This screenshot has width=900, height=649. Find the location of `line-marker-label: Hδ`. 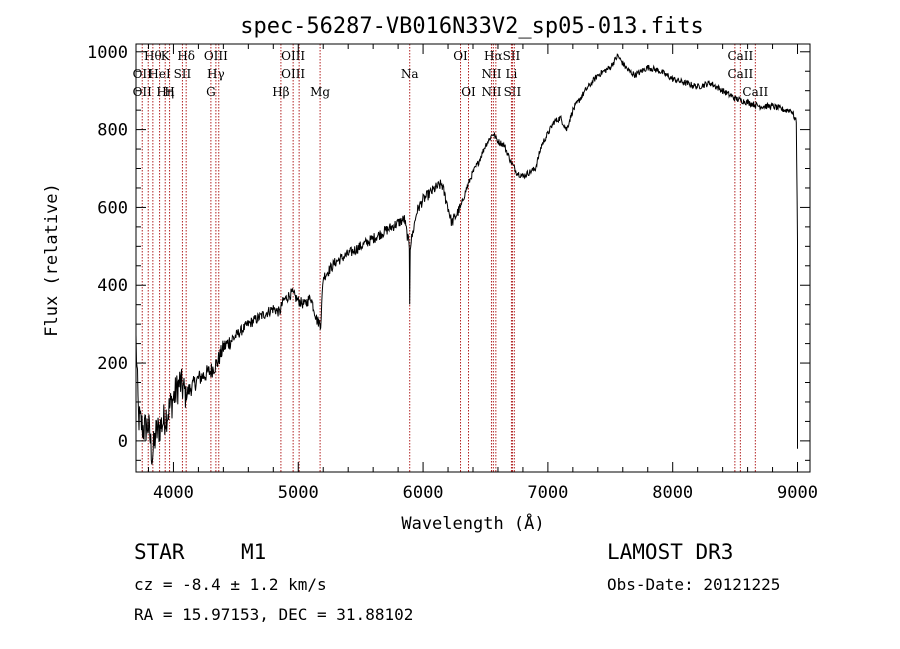

line-marker-label: Hδ is located at coordinates (186, 56).